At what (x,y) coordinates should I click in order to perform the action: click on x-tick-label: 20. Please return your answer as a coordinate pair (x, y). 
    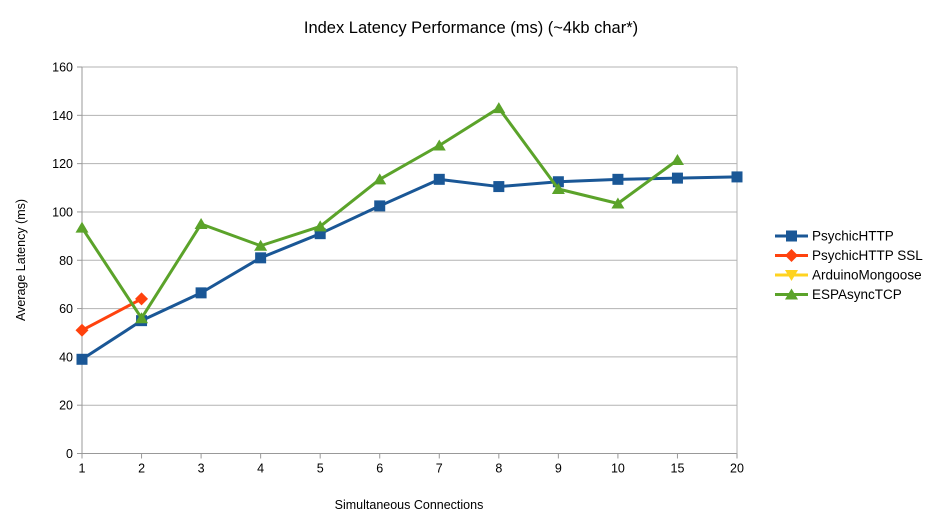
    Looking at the image, I should click on (737, 469).